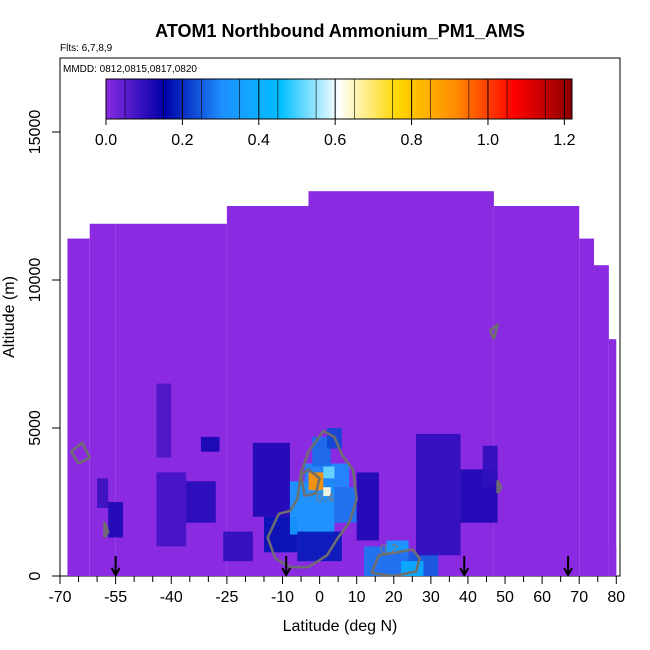 The height and width of the screenshot is (650, 650). What do you see at coordinates (130, 69) in the screenshot?
I see `dates-label: MMDD: 0812,0815,0817,0820` at bounding box center [130, 69].